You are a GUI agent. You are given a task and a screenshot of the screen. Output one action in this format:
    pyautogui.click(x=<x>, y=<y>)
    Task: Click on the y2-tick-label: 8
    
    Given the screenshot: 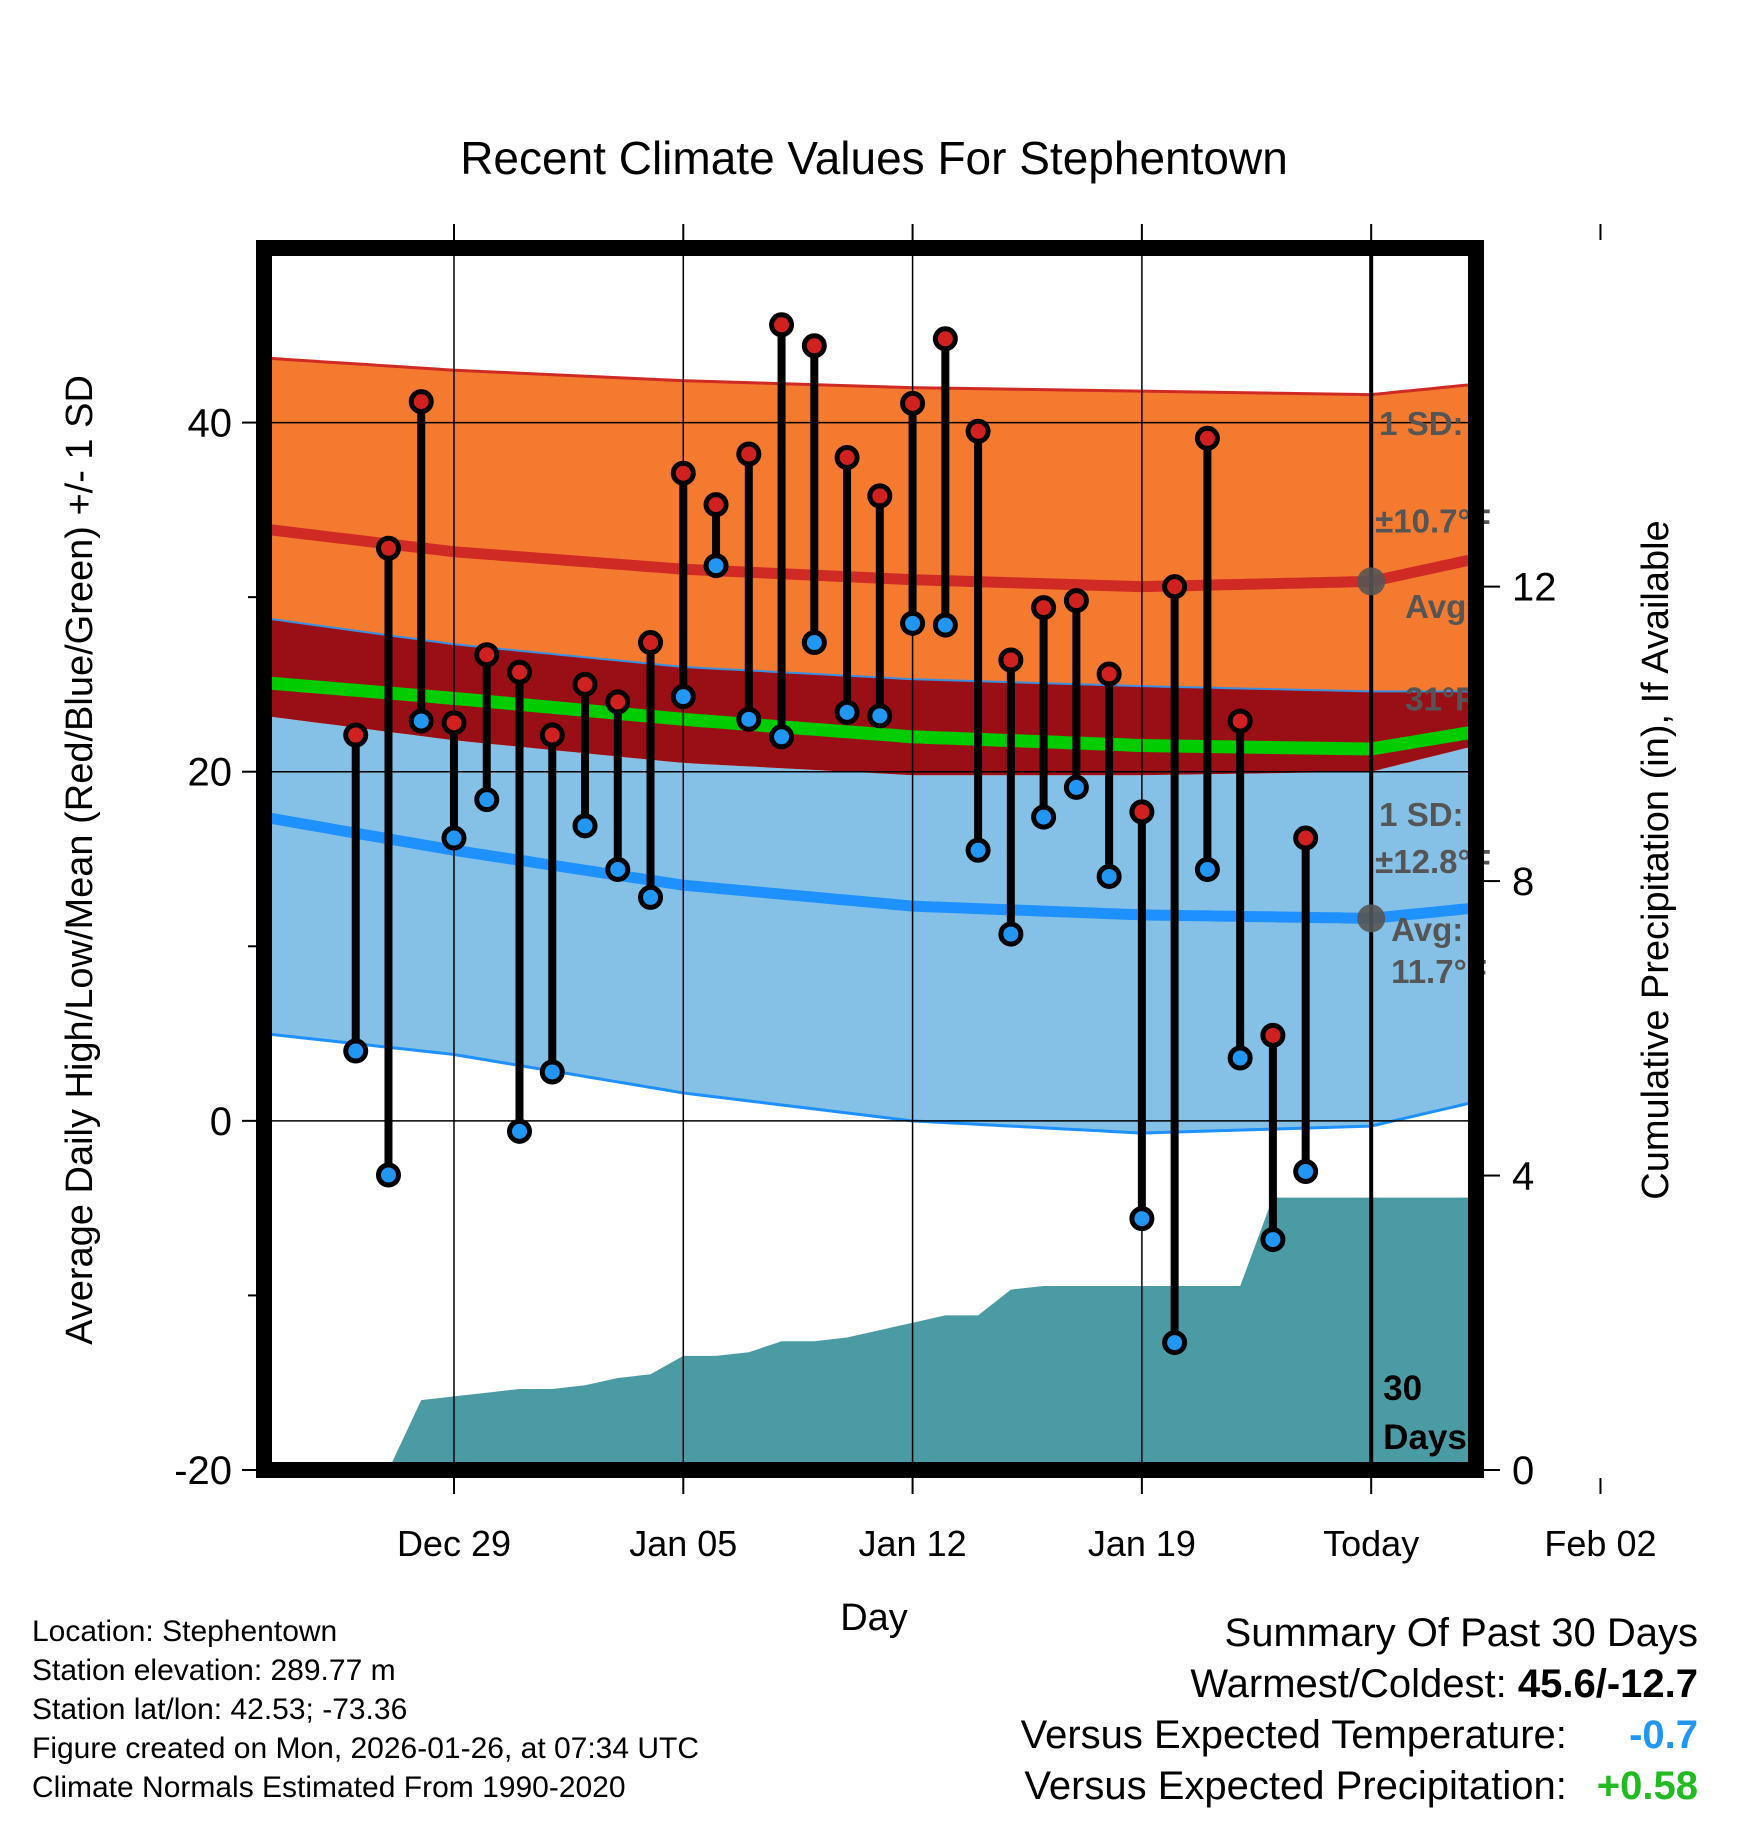 What is the action you would take?
    pyautogui.click(x=1523, y=882)
    